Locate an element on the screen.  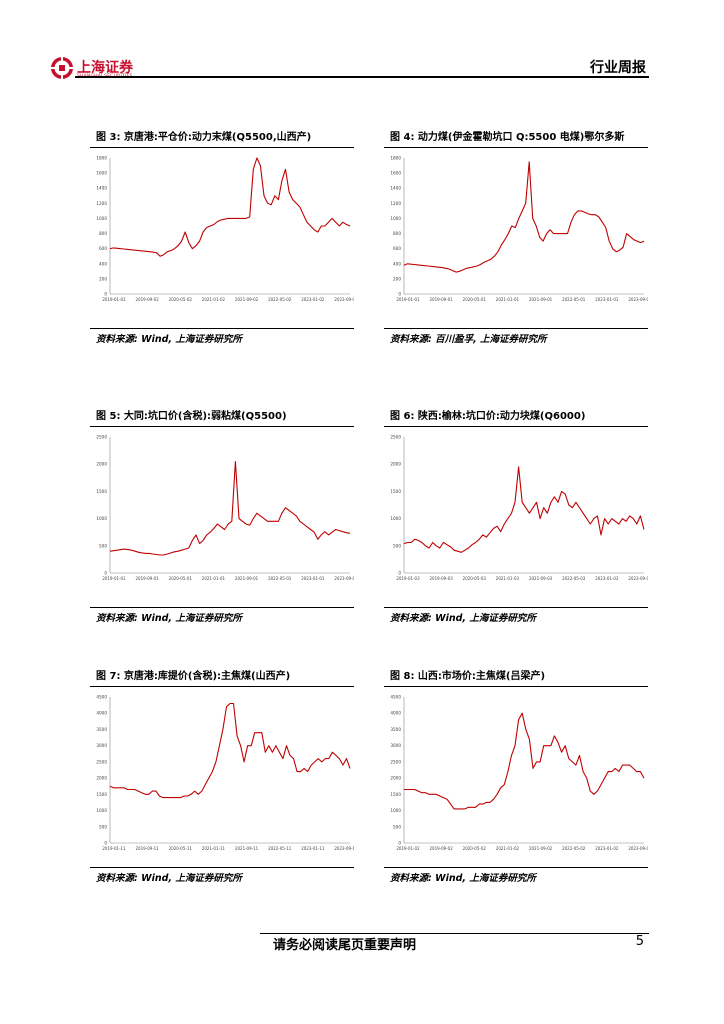
figure-source: 资料来源: 百川盈孚, 上海证券研究所 is located at coordinates (468, 339).